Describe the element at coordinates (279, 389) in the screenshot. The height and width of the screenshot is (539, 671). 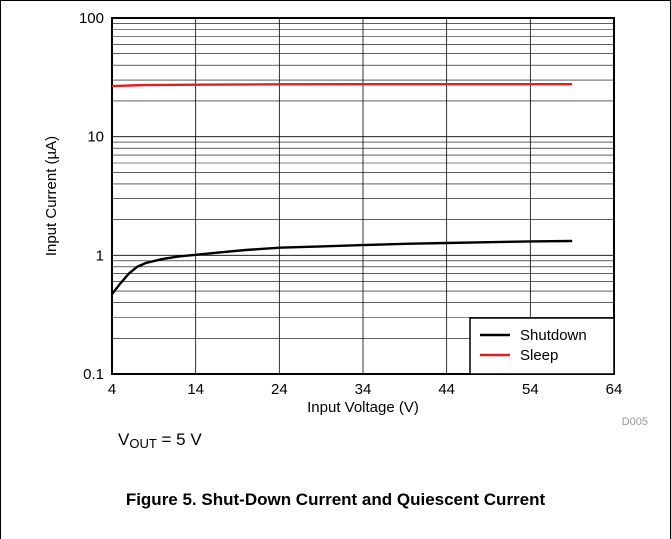
I see `x-tick-label: 24` at that location.